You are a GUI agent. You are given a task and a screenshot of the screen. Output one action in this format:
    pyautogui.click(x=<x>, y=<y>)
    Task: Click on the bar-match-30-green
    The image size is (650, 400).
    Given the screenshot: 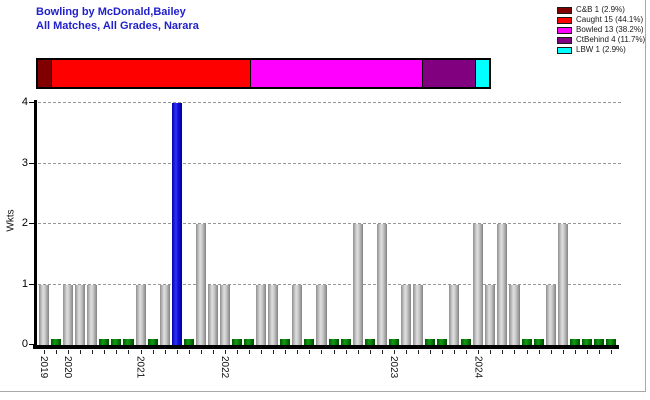 What is the action you would take?
    pyautogui.click(x=393, y=342)
    